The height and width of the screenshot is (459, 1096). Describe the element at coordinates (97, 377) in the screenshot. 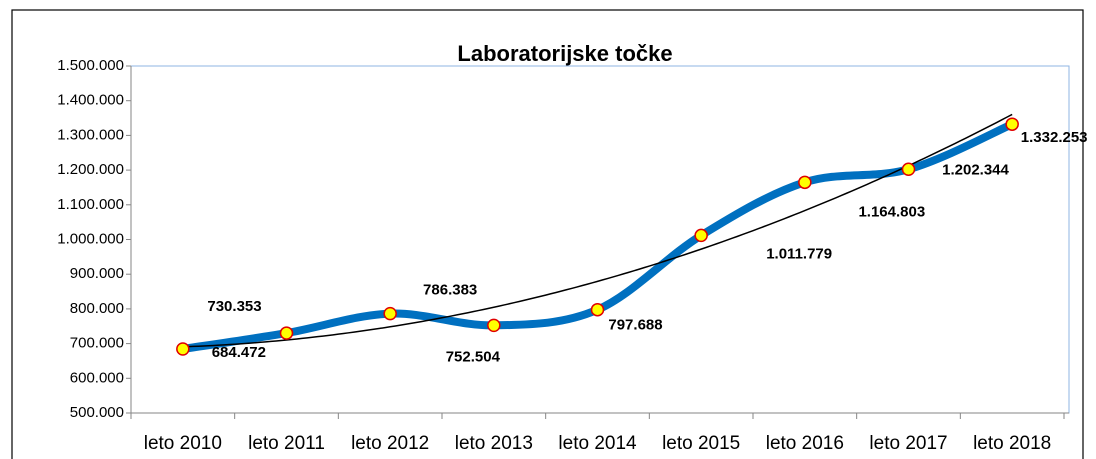

I see `y-tick-label: 600.000` at that location.